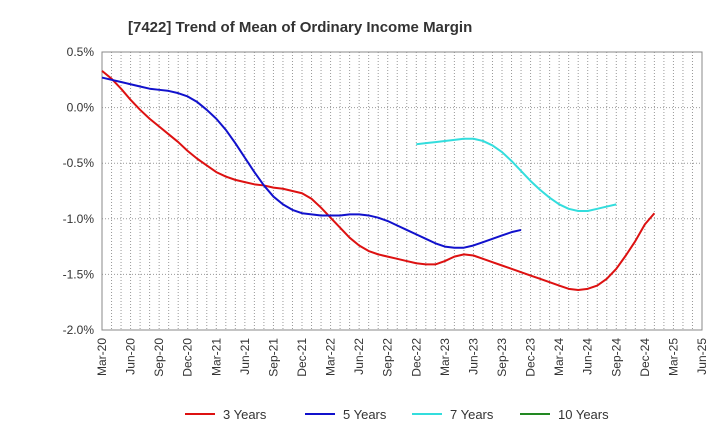  Describe the element at coordinates (472, 414) in the screenshot. I see `legend-label: 7 Years` at that location.